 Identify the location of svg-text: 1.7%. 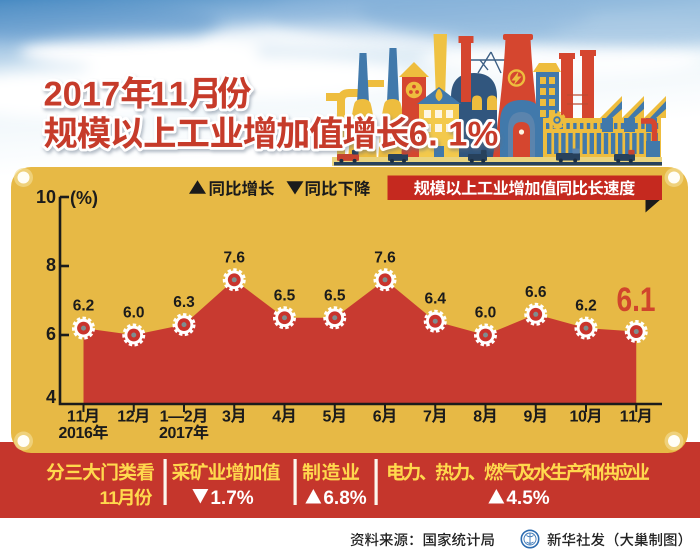
(231, 498).